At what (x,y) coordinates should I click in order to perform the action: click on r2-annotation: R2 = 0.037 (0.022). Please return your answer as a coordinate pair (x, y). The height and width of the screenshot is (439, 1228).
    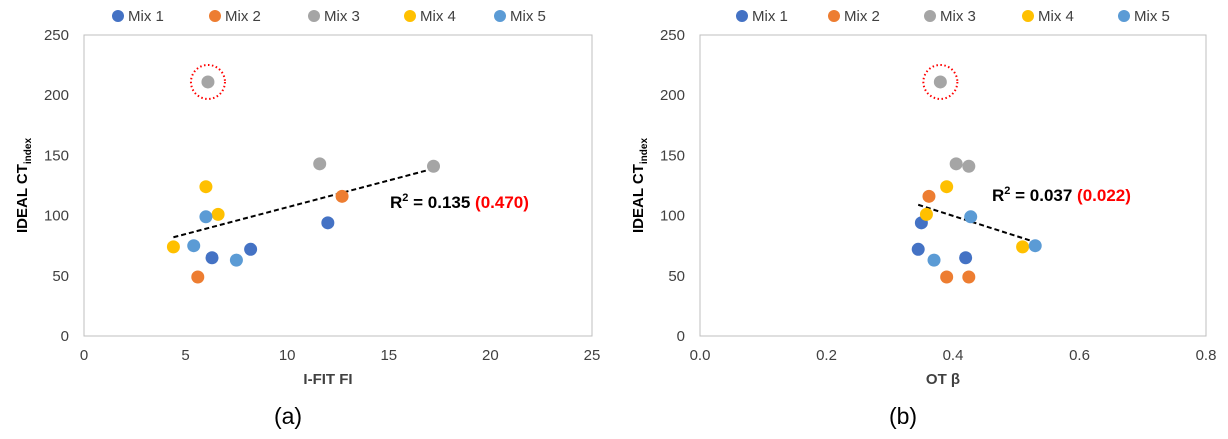
    Looking at the image, I should click on (1061, 195).